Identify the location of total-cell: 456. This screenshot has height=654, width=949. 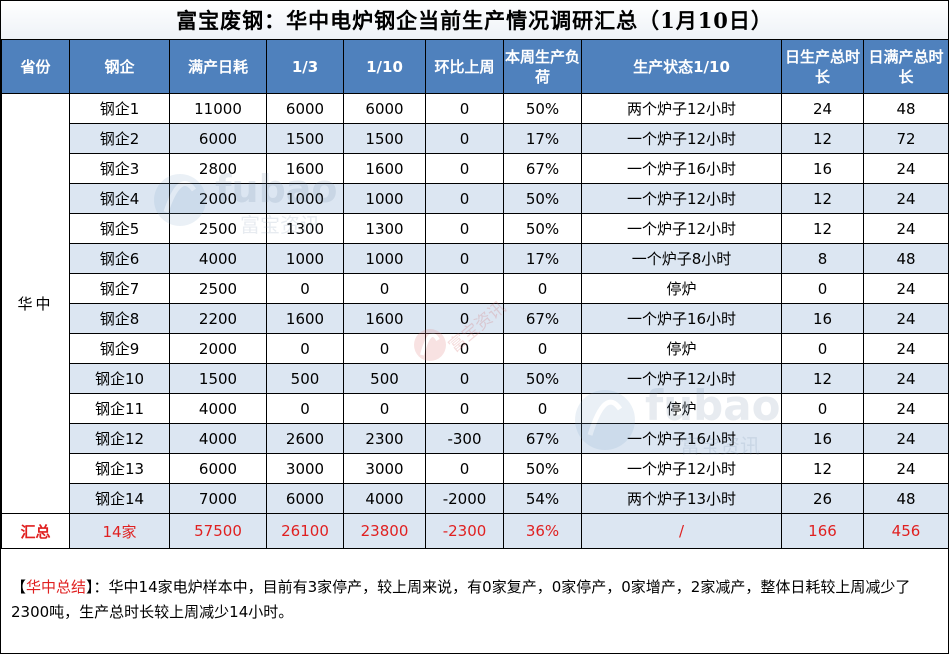
(906, 531).